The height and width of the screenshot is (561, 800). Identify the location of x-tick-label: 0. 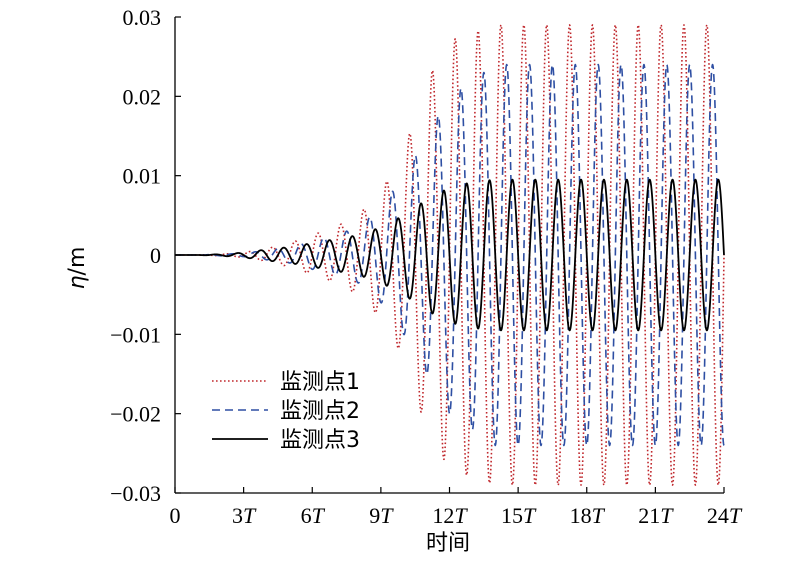
(175, 515).